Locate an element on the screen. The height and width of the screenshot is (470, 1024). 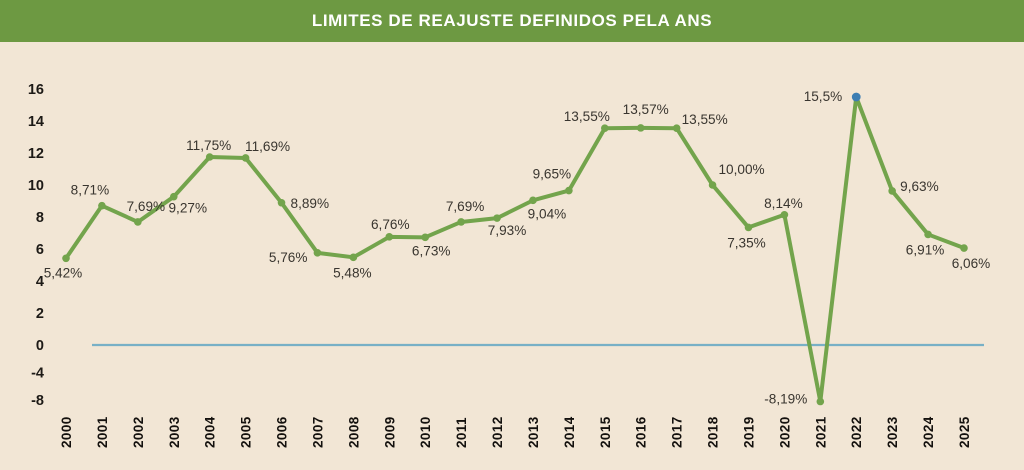
data-point-label: -8,19% is located at coordinates (785, 399).